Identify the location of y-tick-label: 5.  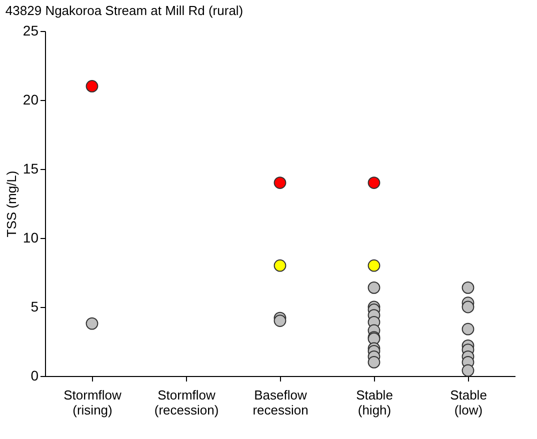
(34, 306).